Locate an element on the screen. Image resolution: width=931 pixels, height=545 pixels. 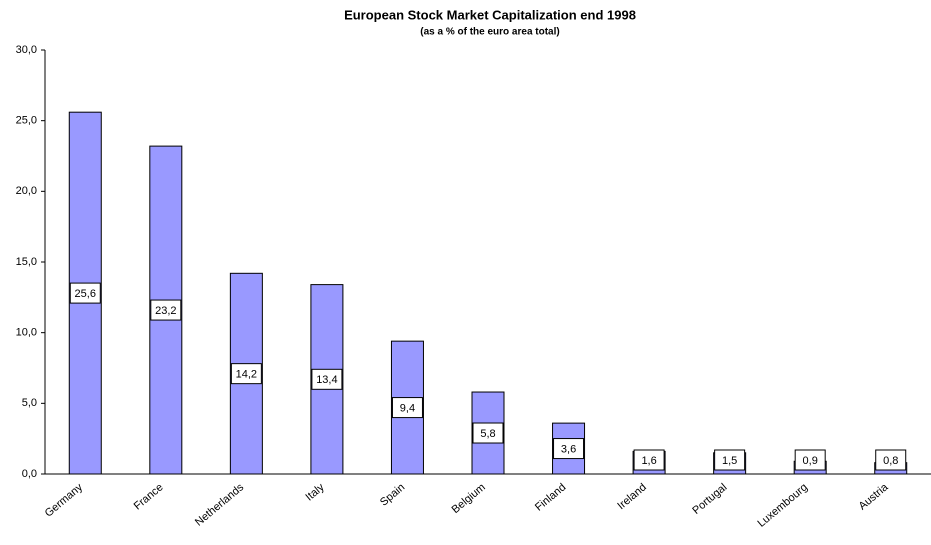
value-label: 9,4 is located at coordinates (407, 408).